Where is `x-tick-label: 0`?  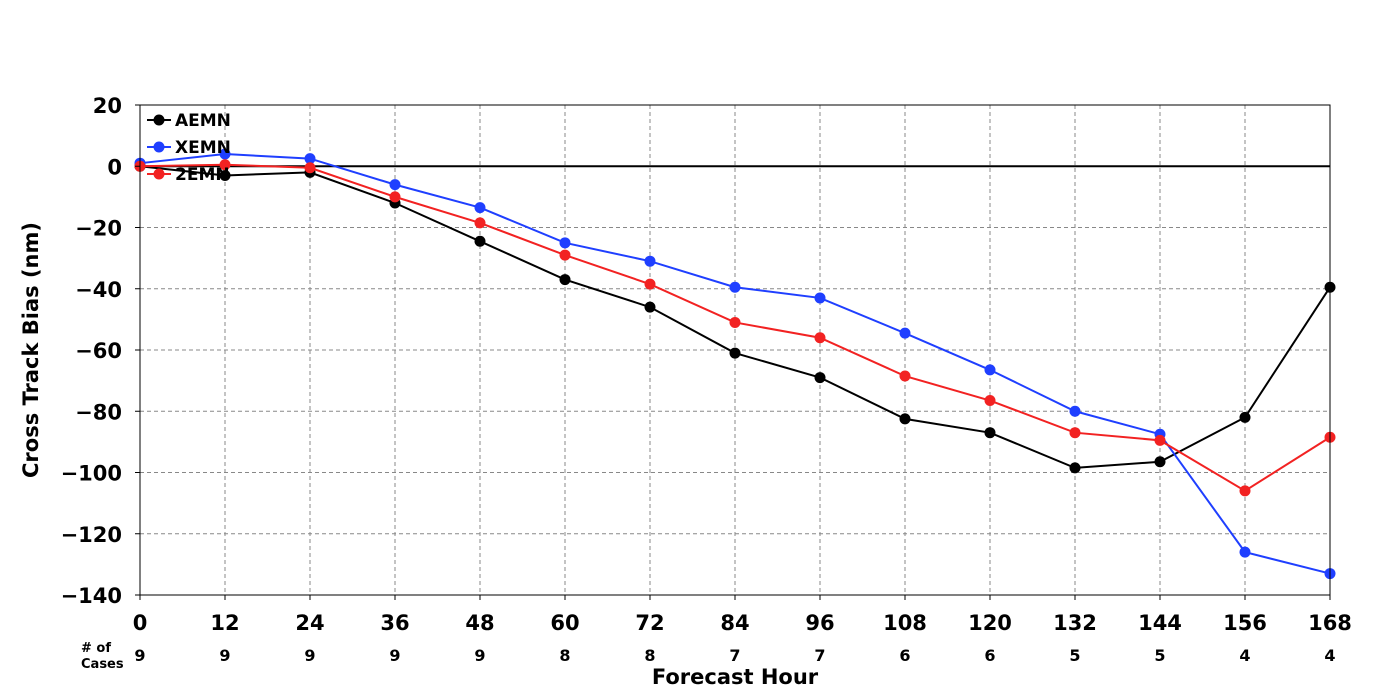
x-tick-label: 0 is located at coordinates (140, 623).